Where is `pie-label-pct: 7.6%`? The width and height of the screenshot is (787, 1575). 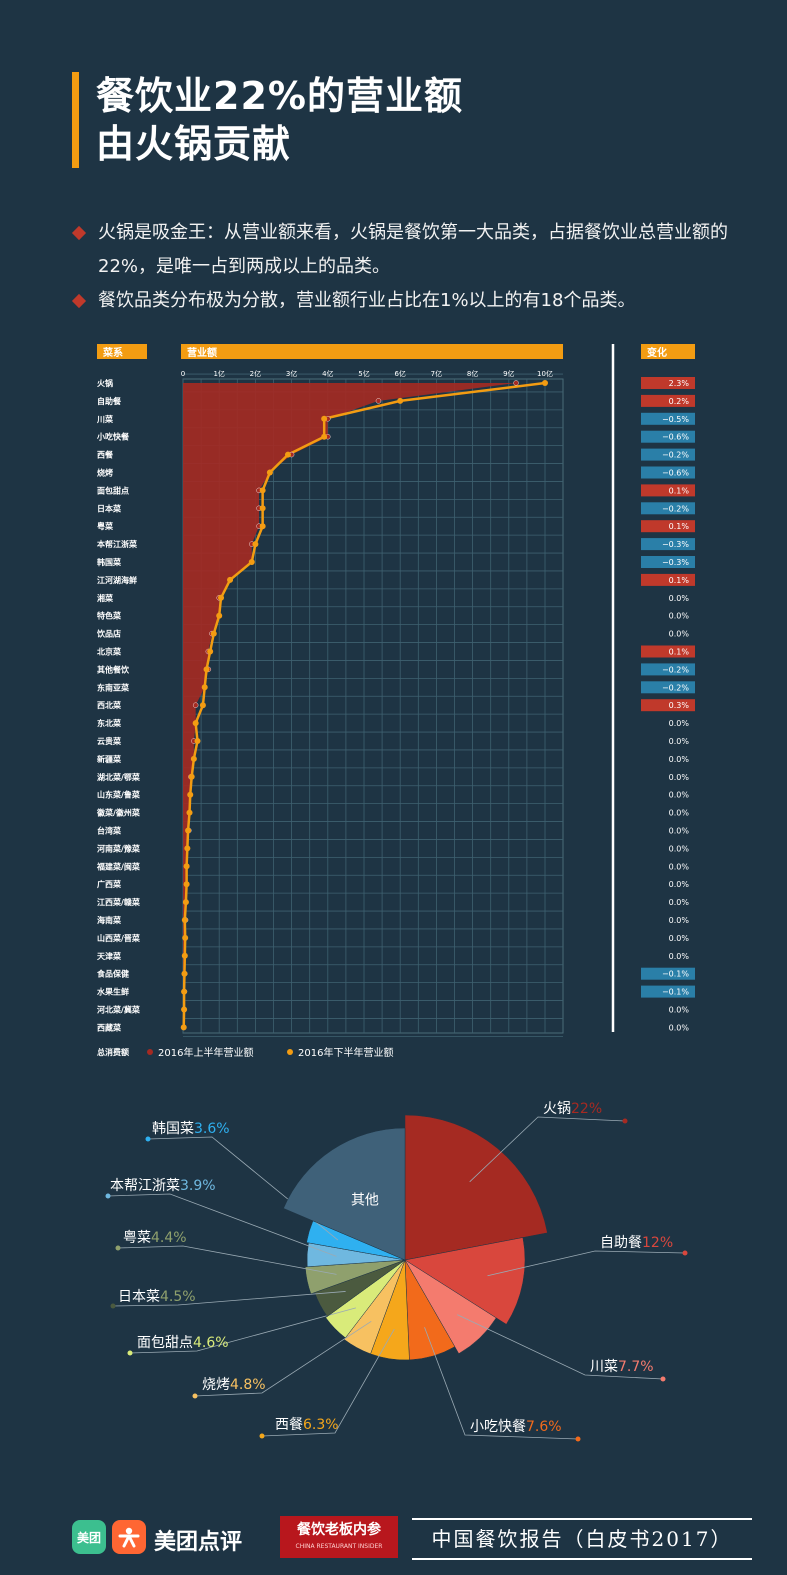
pie-label-pct: 7.6% is located at coordinates (544, 1427).